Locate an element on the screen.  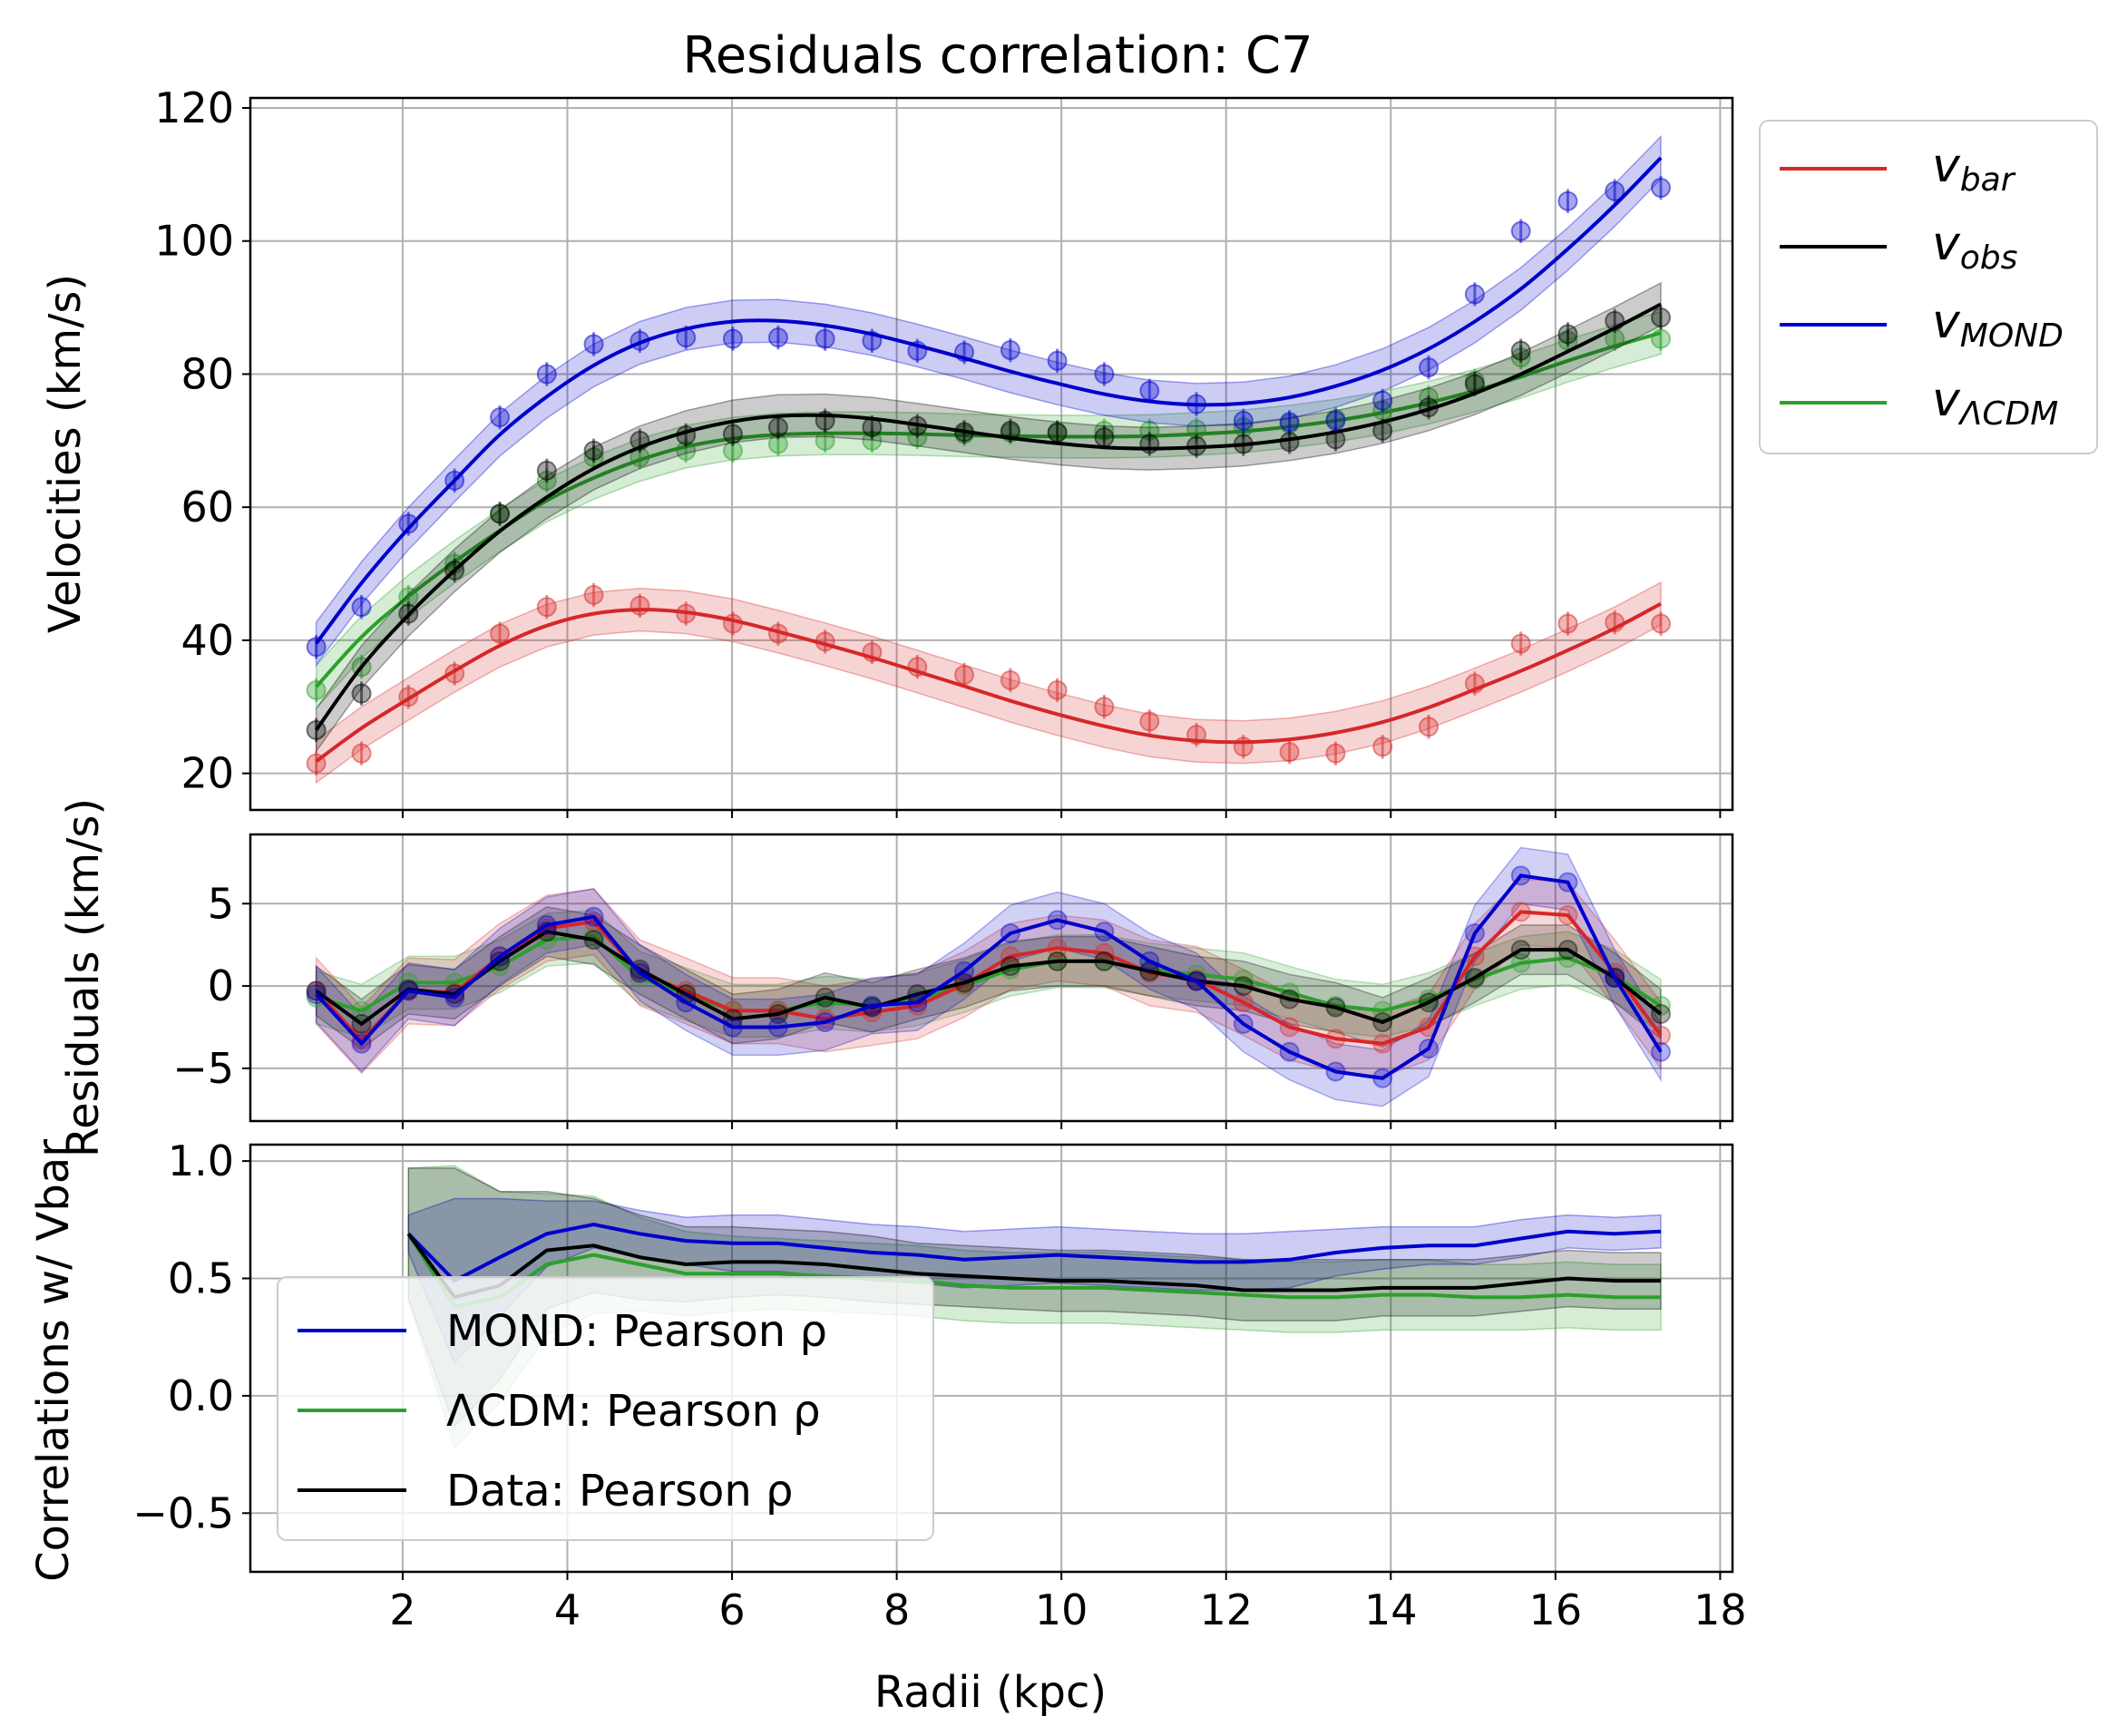
correlation-legend-frame is located at coordinates (605, 1408).